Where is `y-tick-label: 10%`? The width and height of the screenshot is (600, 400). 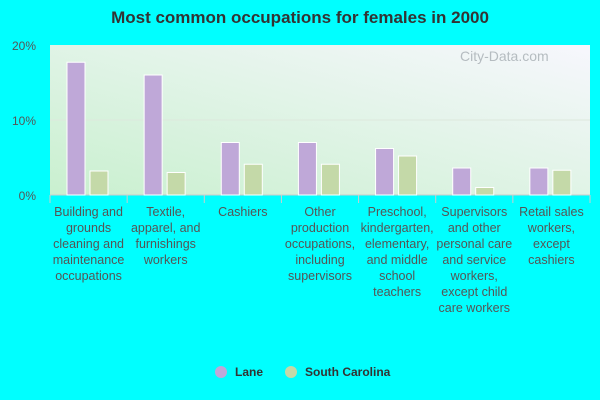
y-tick-label: 10% is located at coordinates (24, 121).